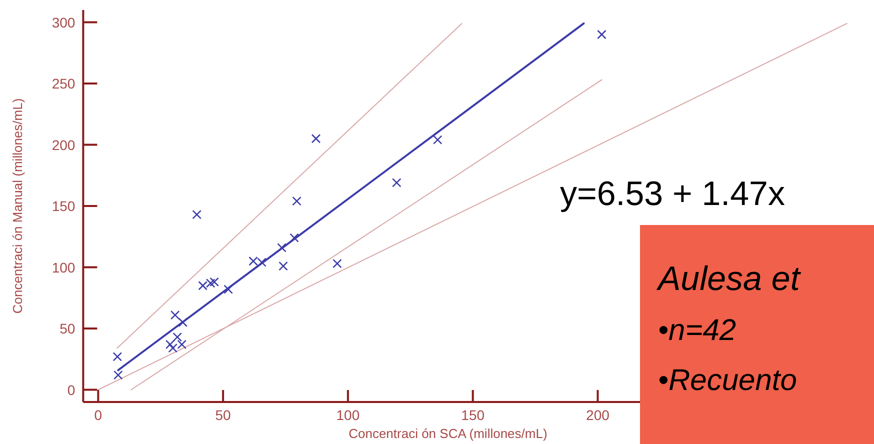 The image size is (874, 444). Describe the element at coordinates (64, 267) in the screenshot. I see `y-tick-label: 100` at that location.